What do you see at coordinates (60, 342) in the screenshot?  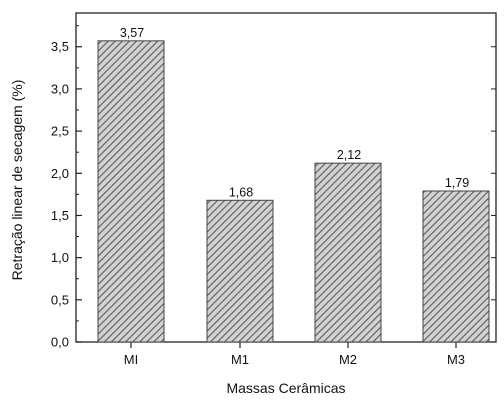 I see `y-tick-label: 0,0` at bounding box center [60, 342].